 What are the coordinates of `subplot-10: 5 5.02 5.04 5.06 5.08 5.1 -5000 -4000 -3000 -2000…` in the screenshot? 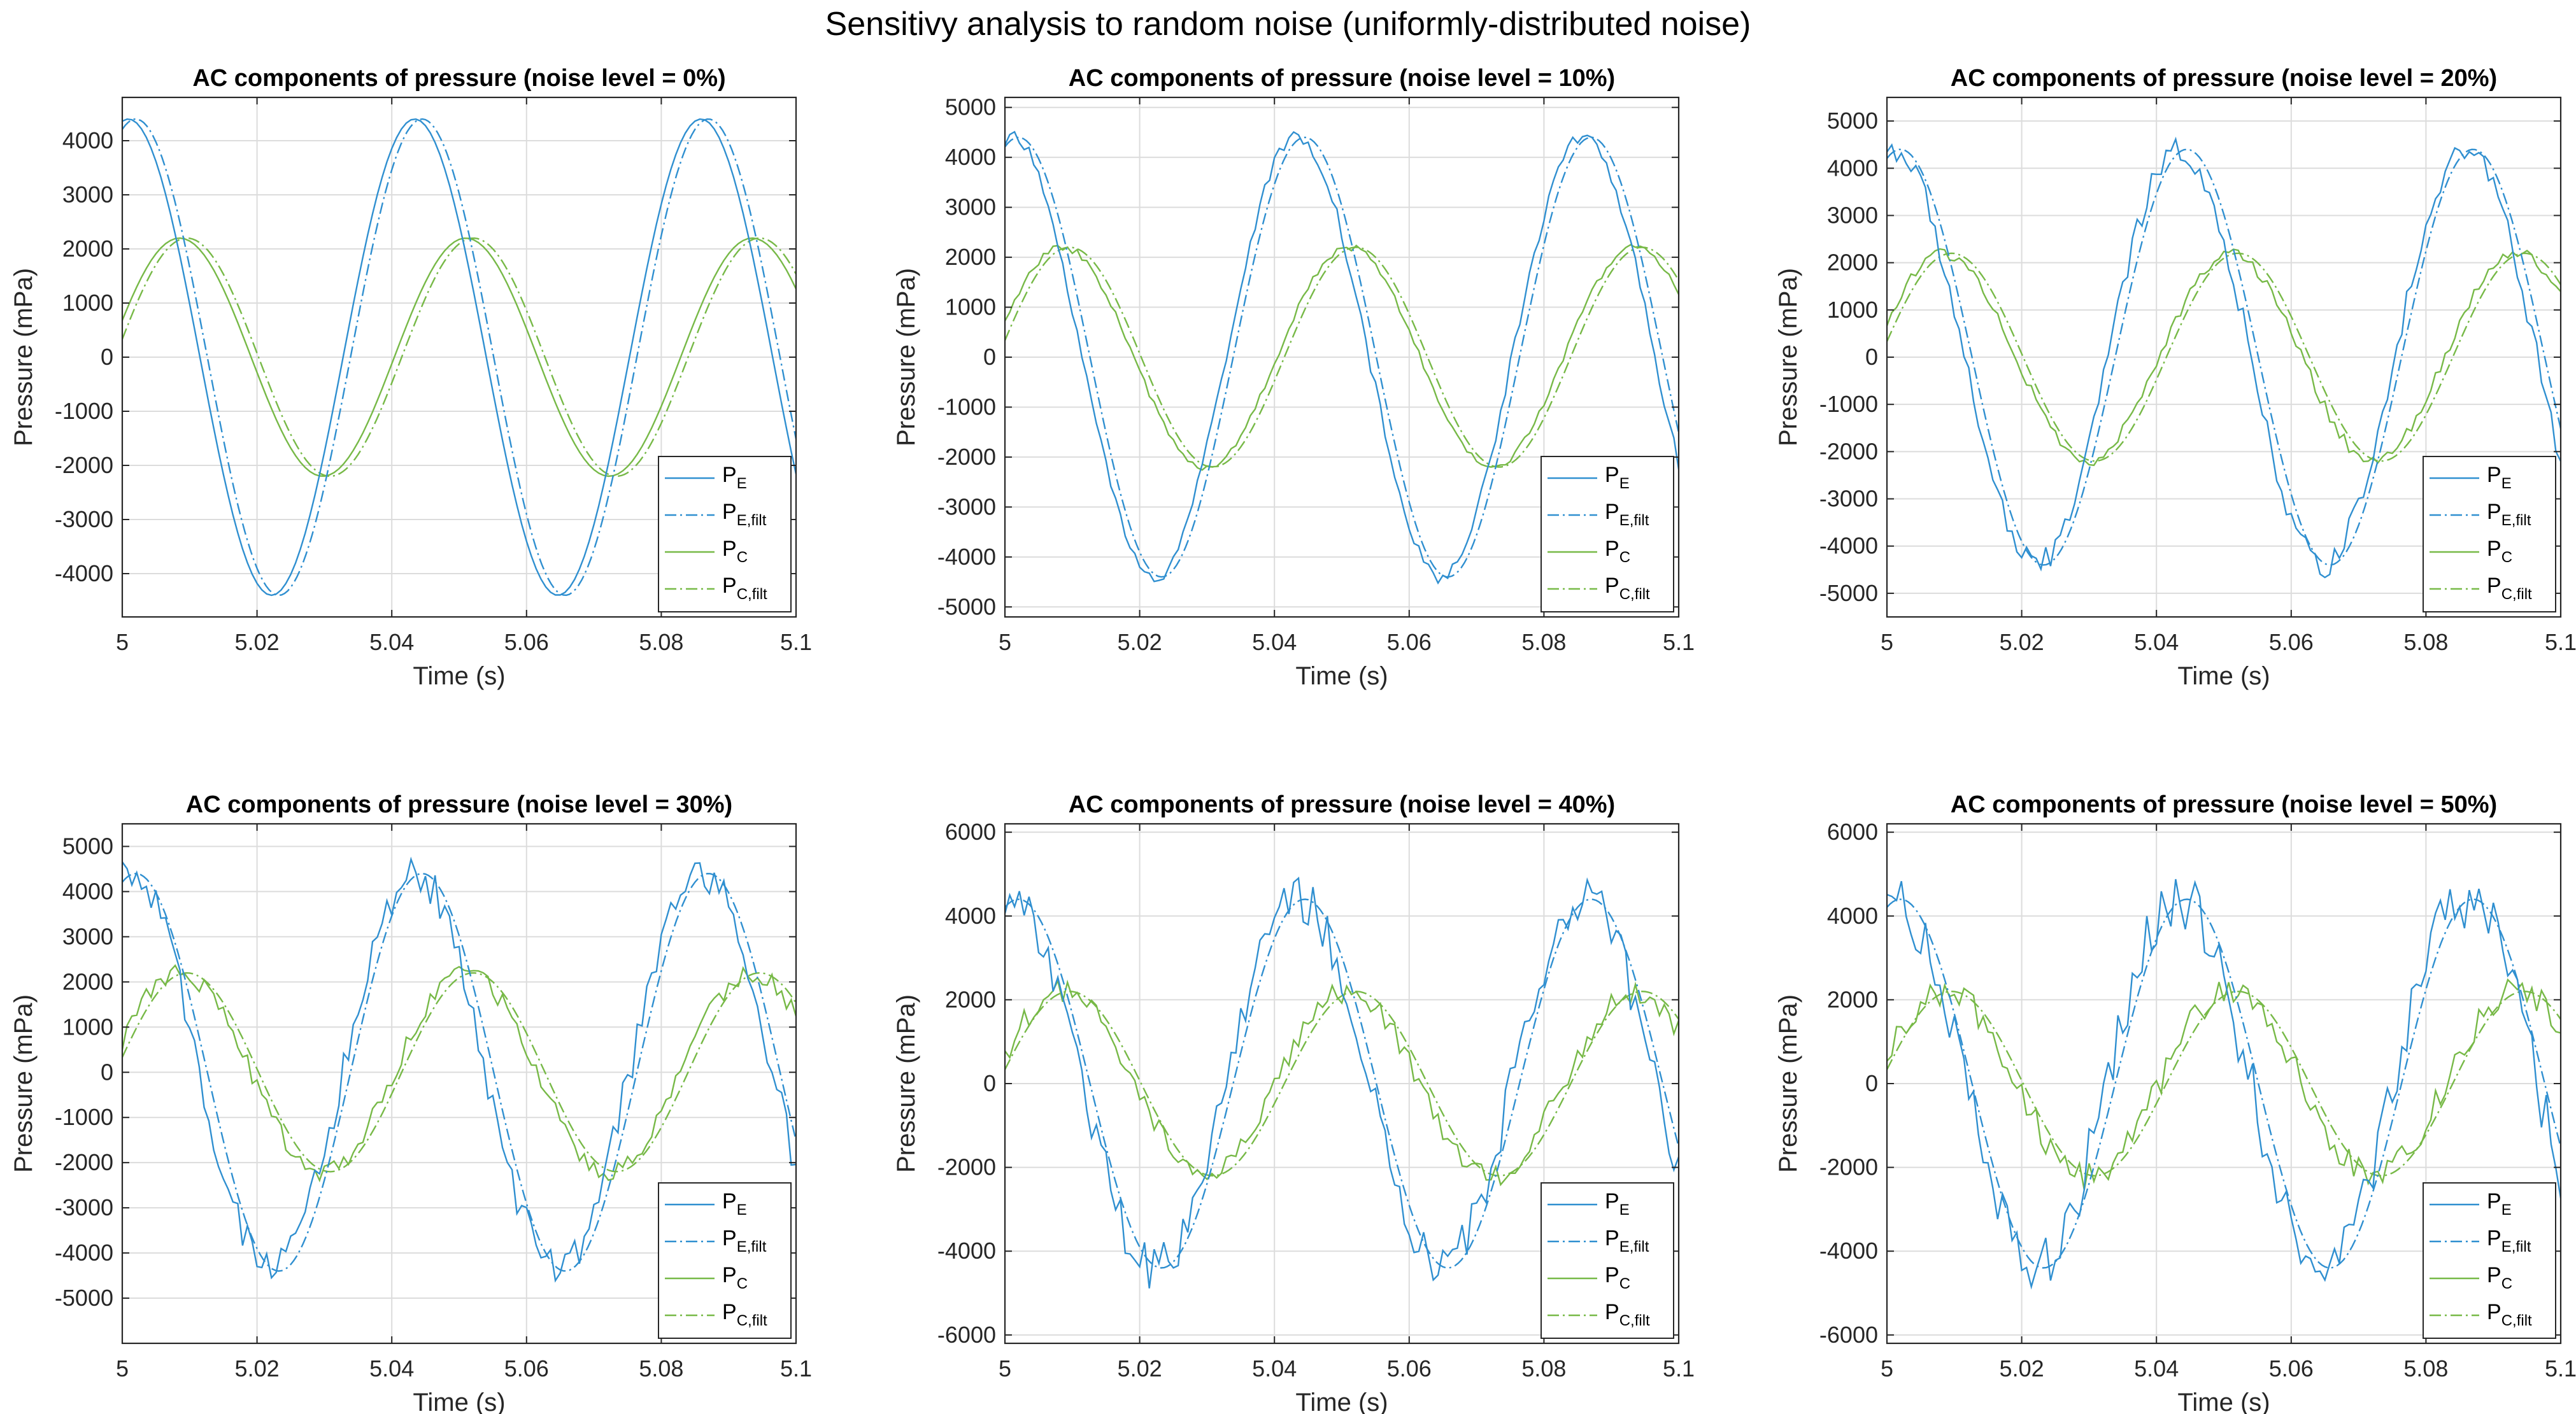 It's located at (1293, 377).